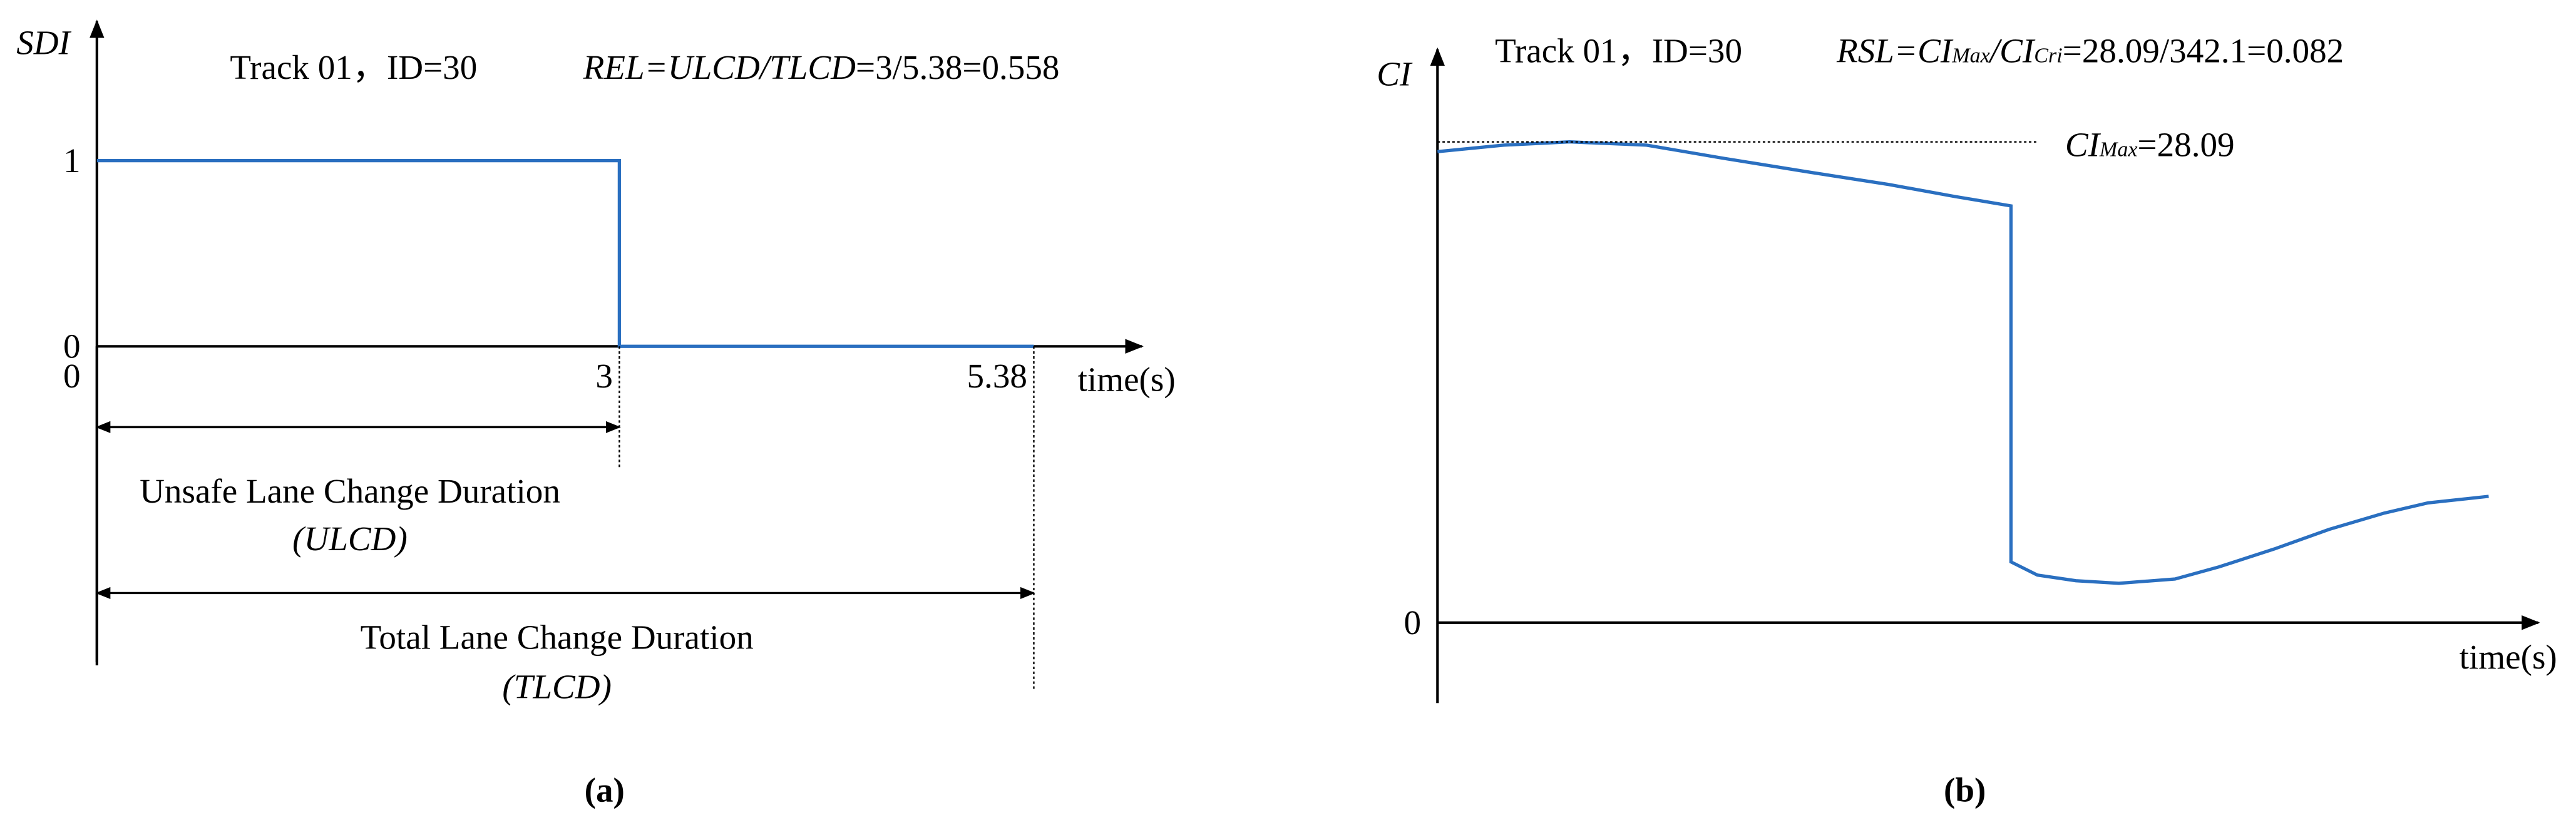 This screenshot has height=825, width=2576. I want to click on x-tick-label: 0, so click(72, 376).